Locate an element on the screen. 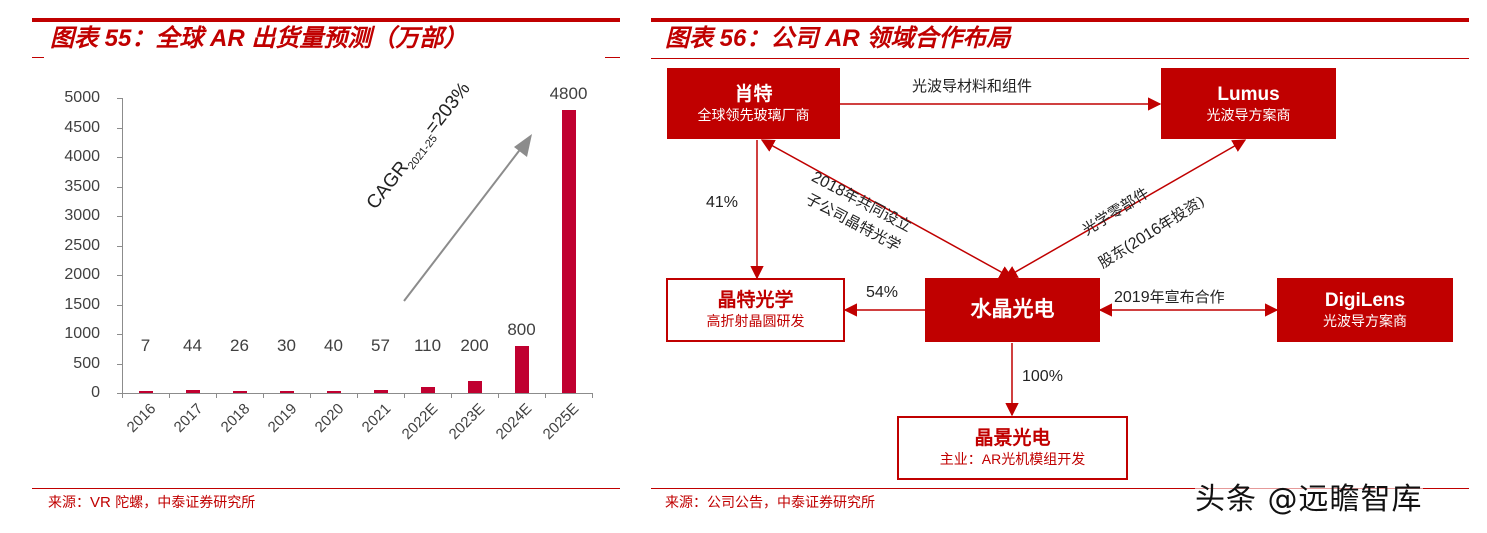 The height and width of the screenshot is (533, 1487). right-title-underline is located at coordinates (1060, 58).